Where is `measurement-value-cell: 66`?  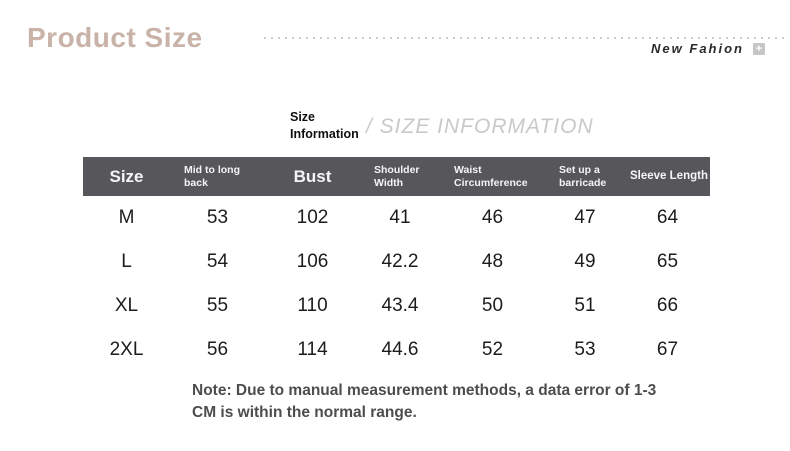 measurement-value-cell: 66 is located at coordinates (667, 305).